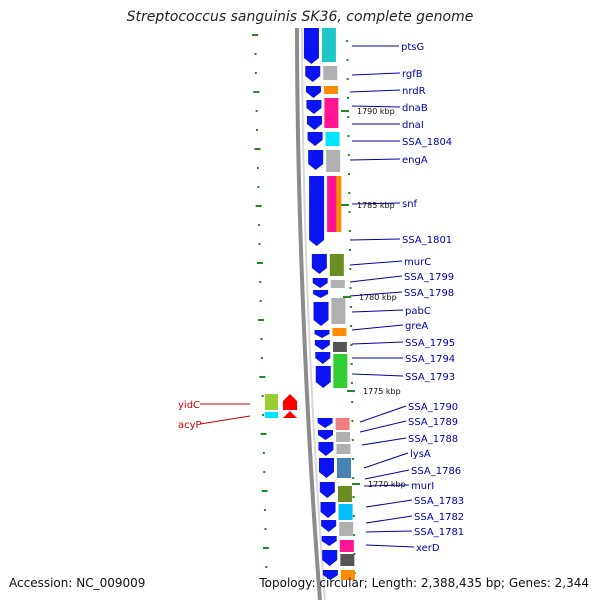 Image resolution: width=600 pixels, height=600 pixels. I want to click on gene-label: ptsG, so click(412, 47).